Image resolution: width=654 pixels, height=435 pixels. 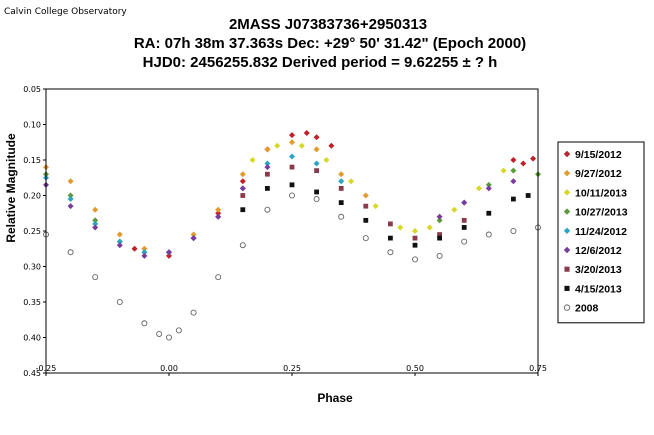 What do you see at coordinates (65, 12) in the screenshot?
I see `observatory-credit: Calvin College Observatory` at bounding box center [65, 12].